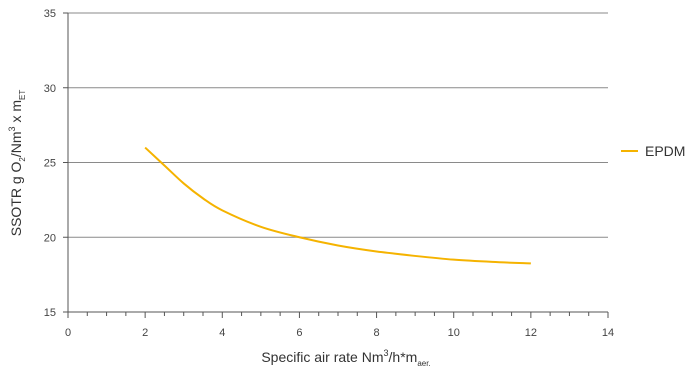 Image resolution: width=694 pixels, height=374 pixels. Describe the element at coordinates (50, 164) in the screenshot. I see `y-tick-label-25: 25` at that location.